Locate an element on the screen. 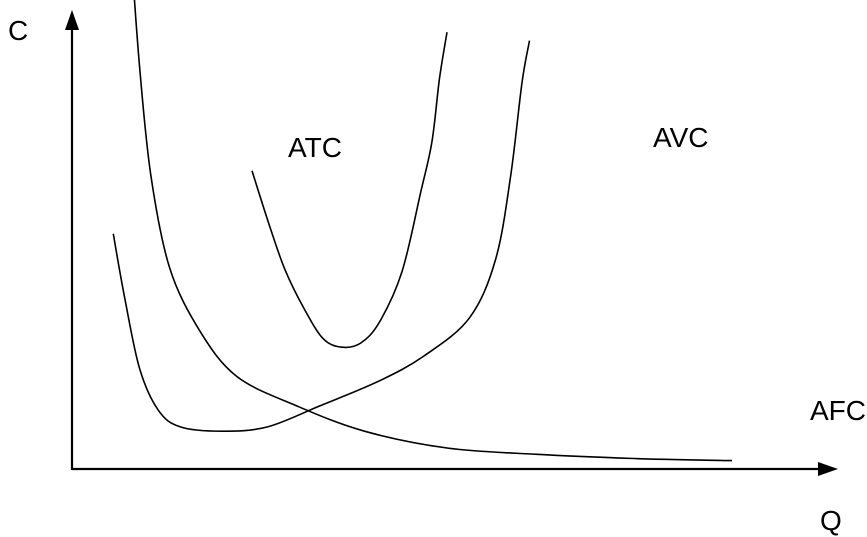 The width and height of the screenshot is (867, 537). avc-label: AVC is located at coordinates (681, 137).